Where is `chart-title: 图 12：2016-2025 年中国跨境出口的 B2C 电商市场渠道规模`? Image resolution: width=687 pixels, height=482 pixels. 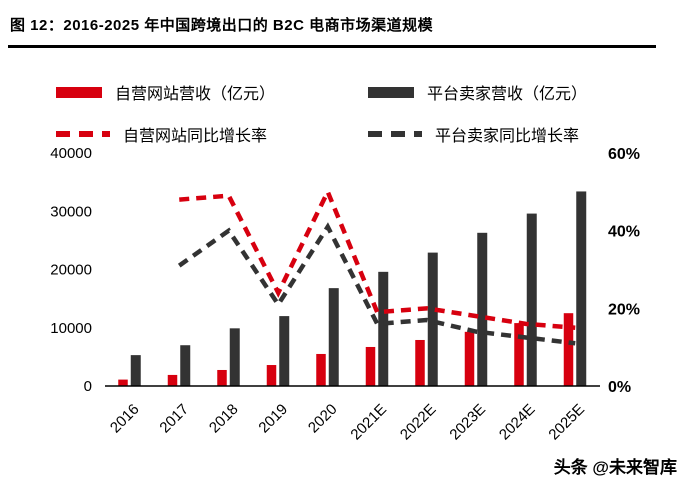 chart-title: 图 12：2016-2025 年中国跨境出口的 B2C 电商市场渠道规模 is located at coordinates (222, 25).